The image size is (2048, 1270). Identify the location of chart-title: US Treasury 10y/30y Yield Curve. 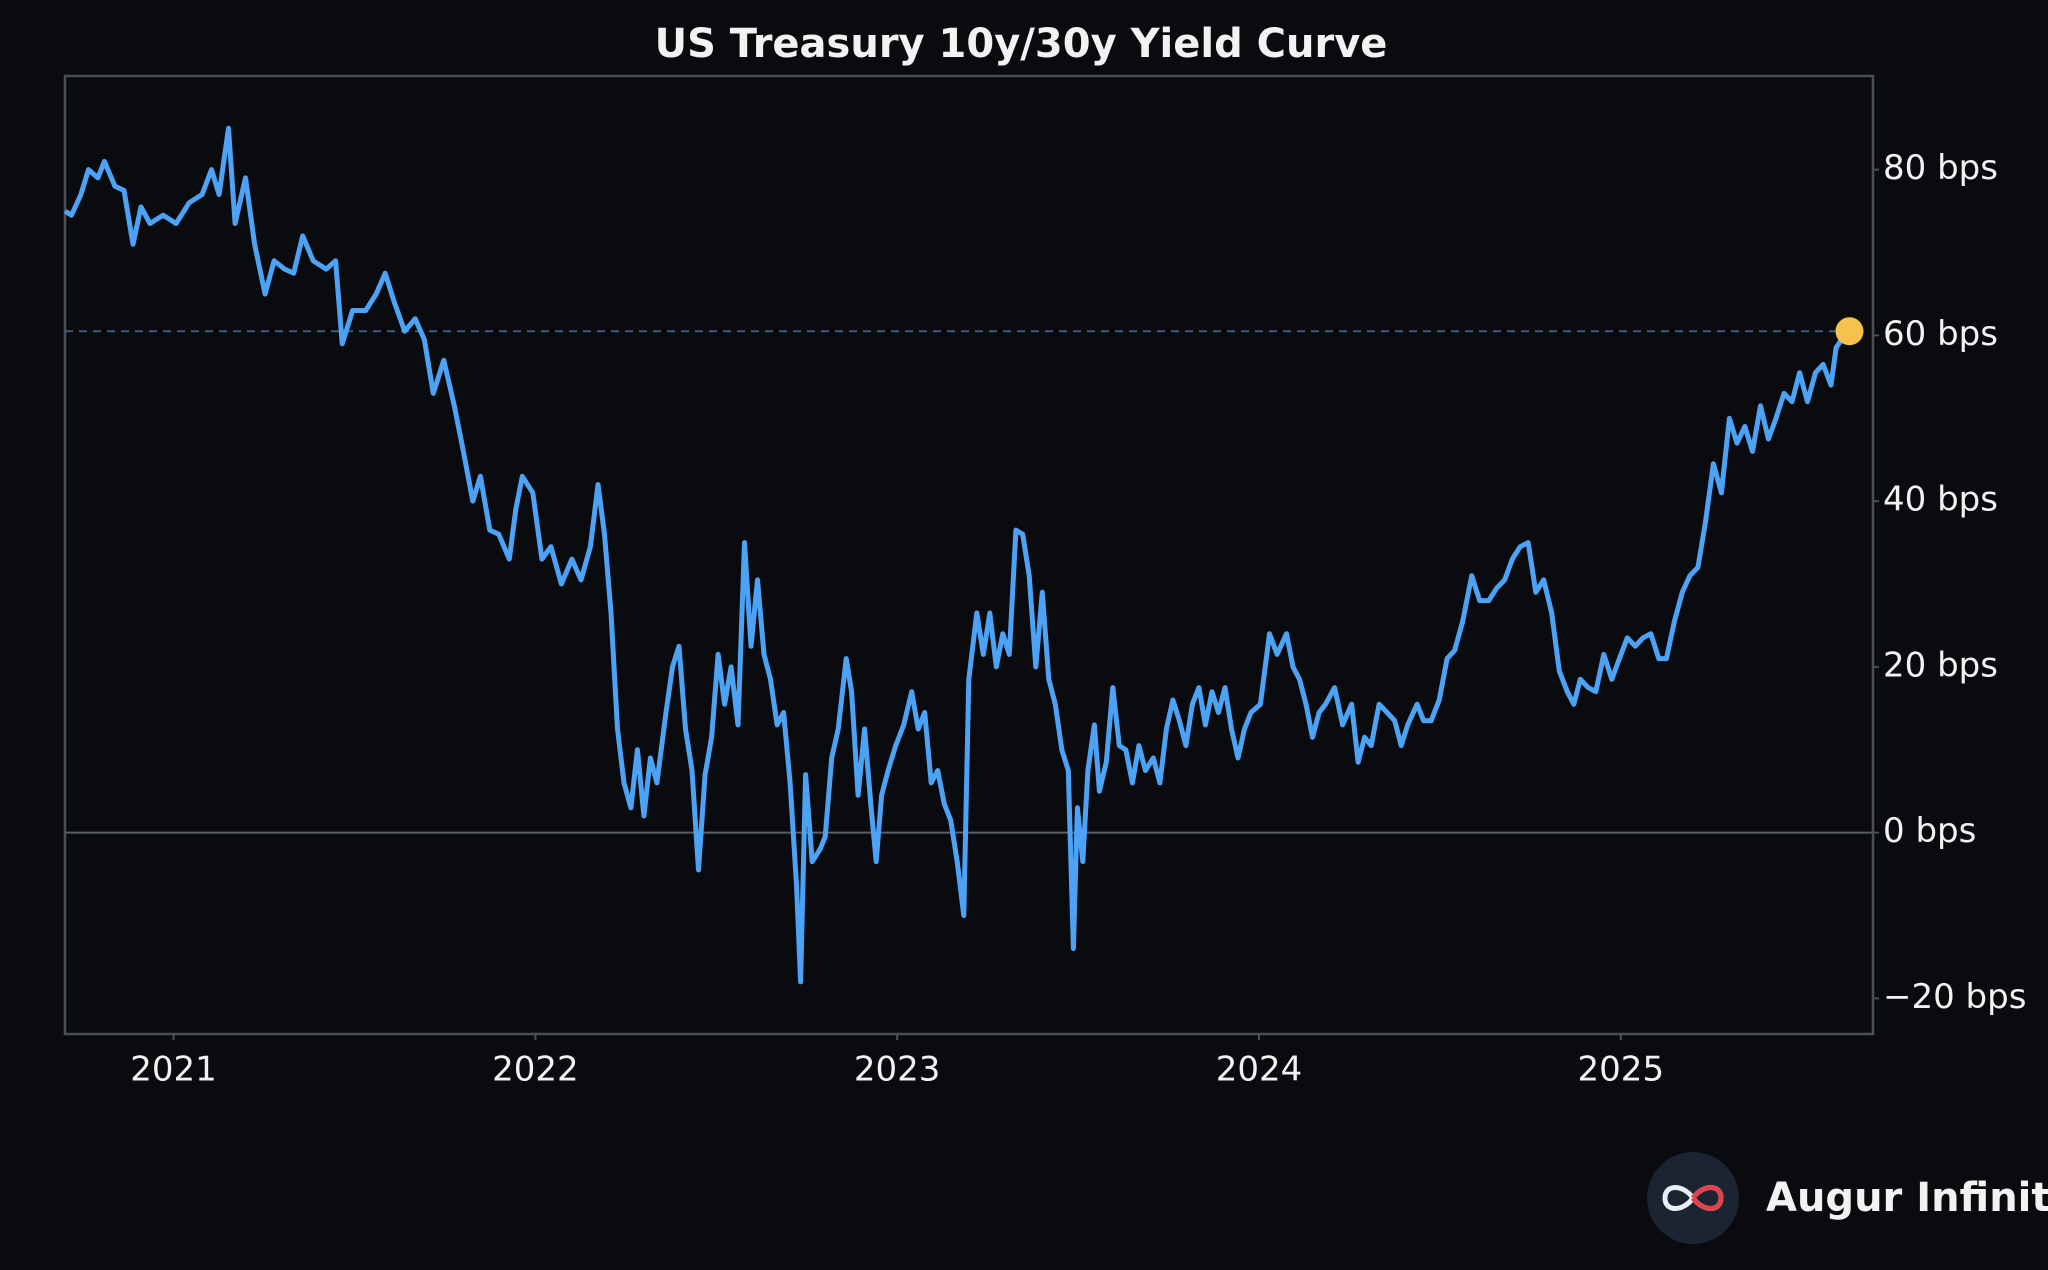
(1021, 44).